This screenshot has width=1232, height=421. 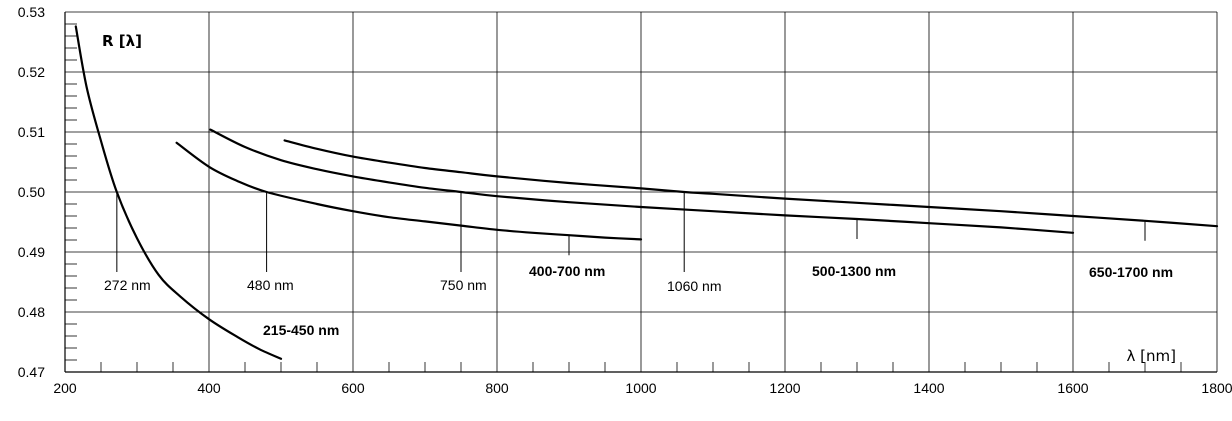 What do you see at coordinates (1072, 388) in the screenshot?
I see `x-tick-label-7: 1600` at bounding box center [1072, 388].